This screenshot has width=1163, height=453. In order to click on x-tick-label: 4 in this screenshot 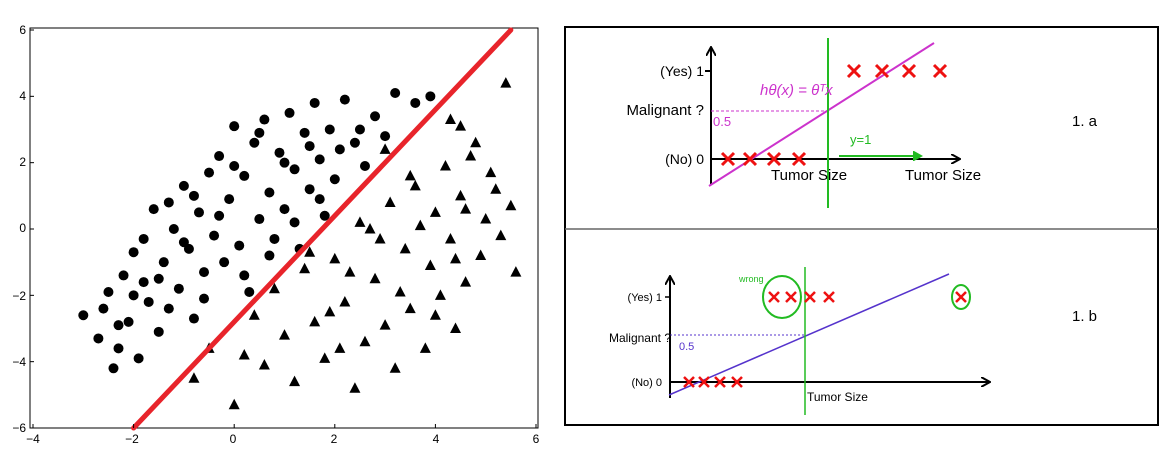, I will do `click(436, 439)`.